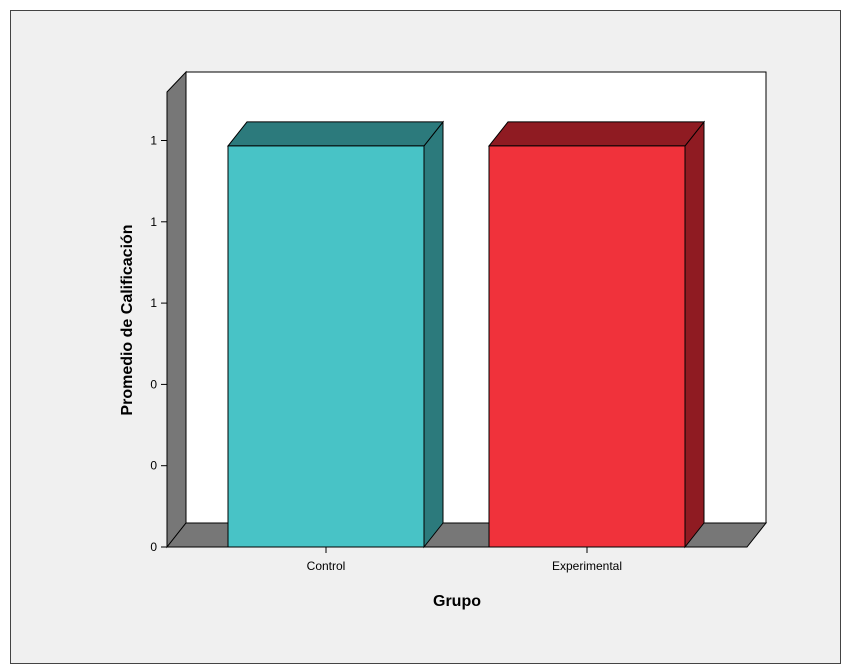  Describe the element at coordinates (326, 566) in the screenshot. I see `x-tick-label: Control` at that location.